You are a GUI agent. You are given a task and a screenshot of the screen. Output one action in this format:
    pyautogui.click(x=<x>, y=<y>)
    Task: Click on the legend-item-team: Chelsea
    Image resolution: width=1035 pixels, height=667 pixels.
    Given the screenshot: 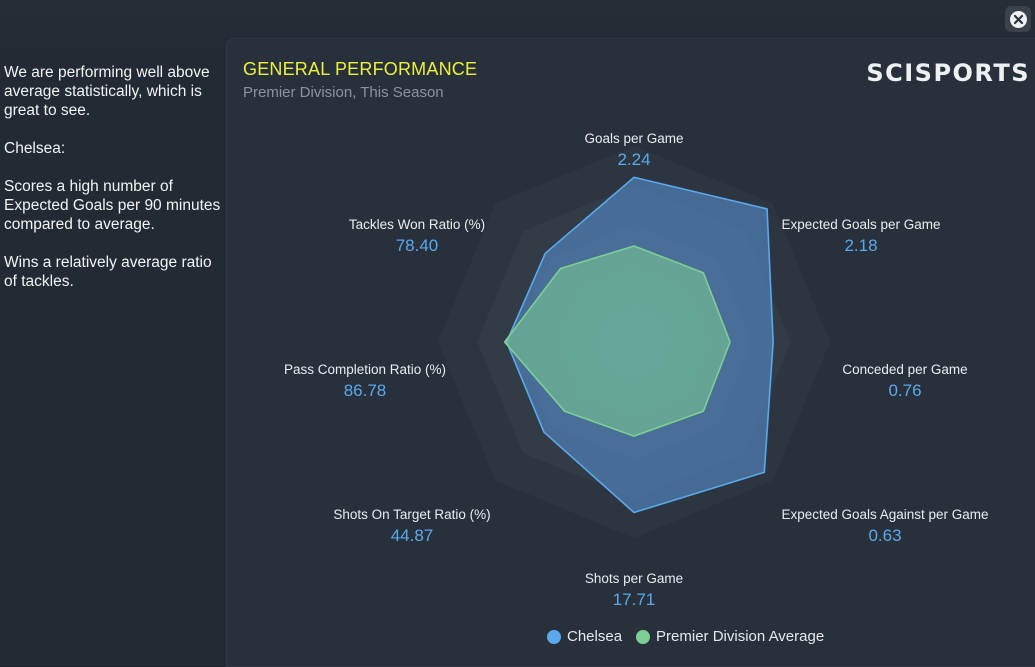 What is the action you would take?
    pyautogui.click(x=584, y=636)
    